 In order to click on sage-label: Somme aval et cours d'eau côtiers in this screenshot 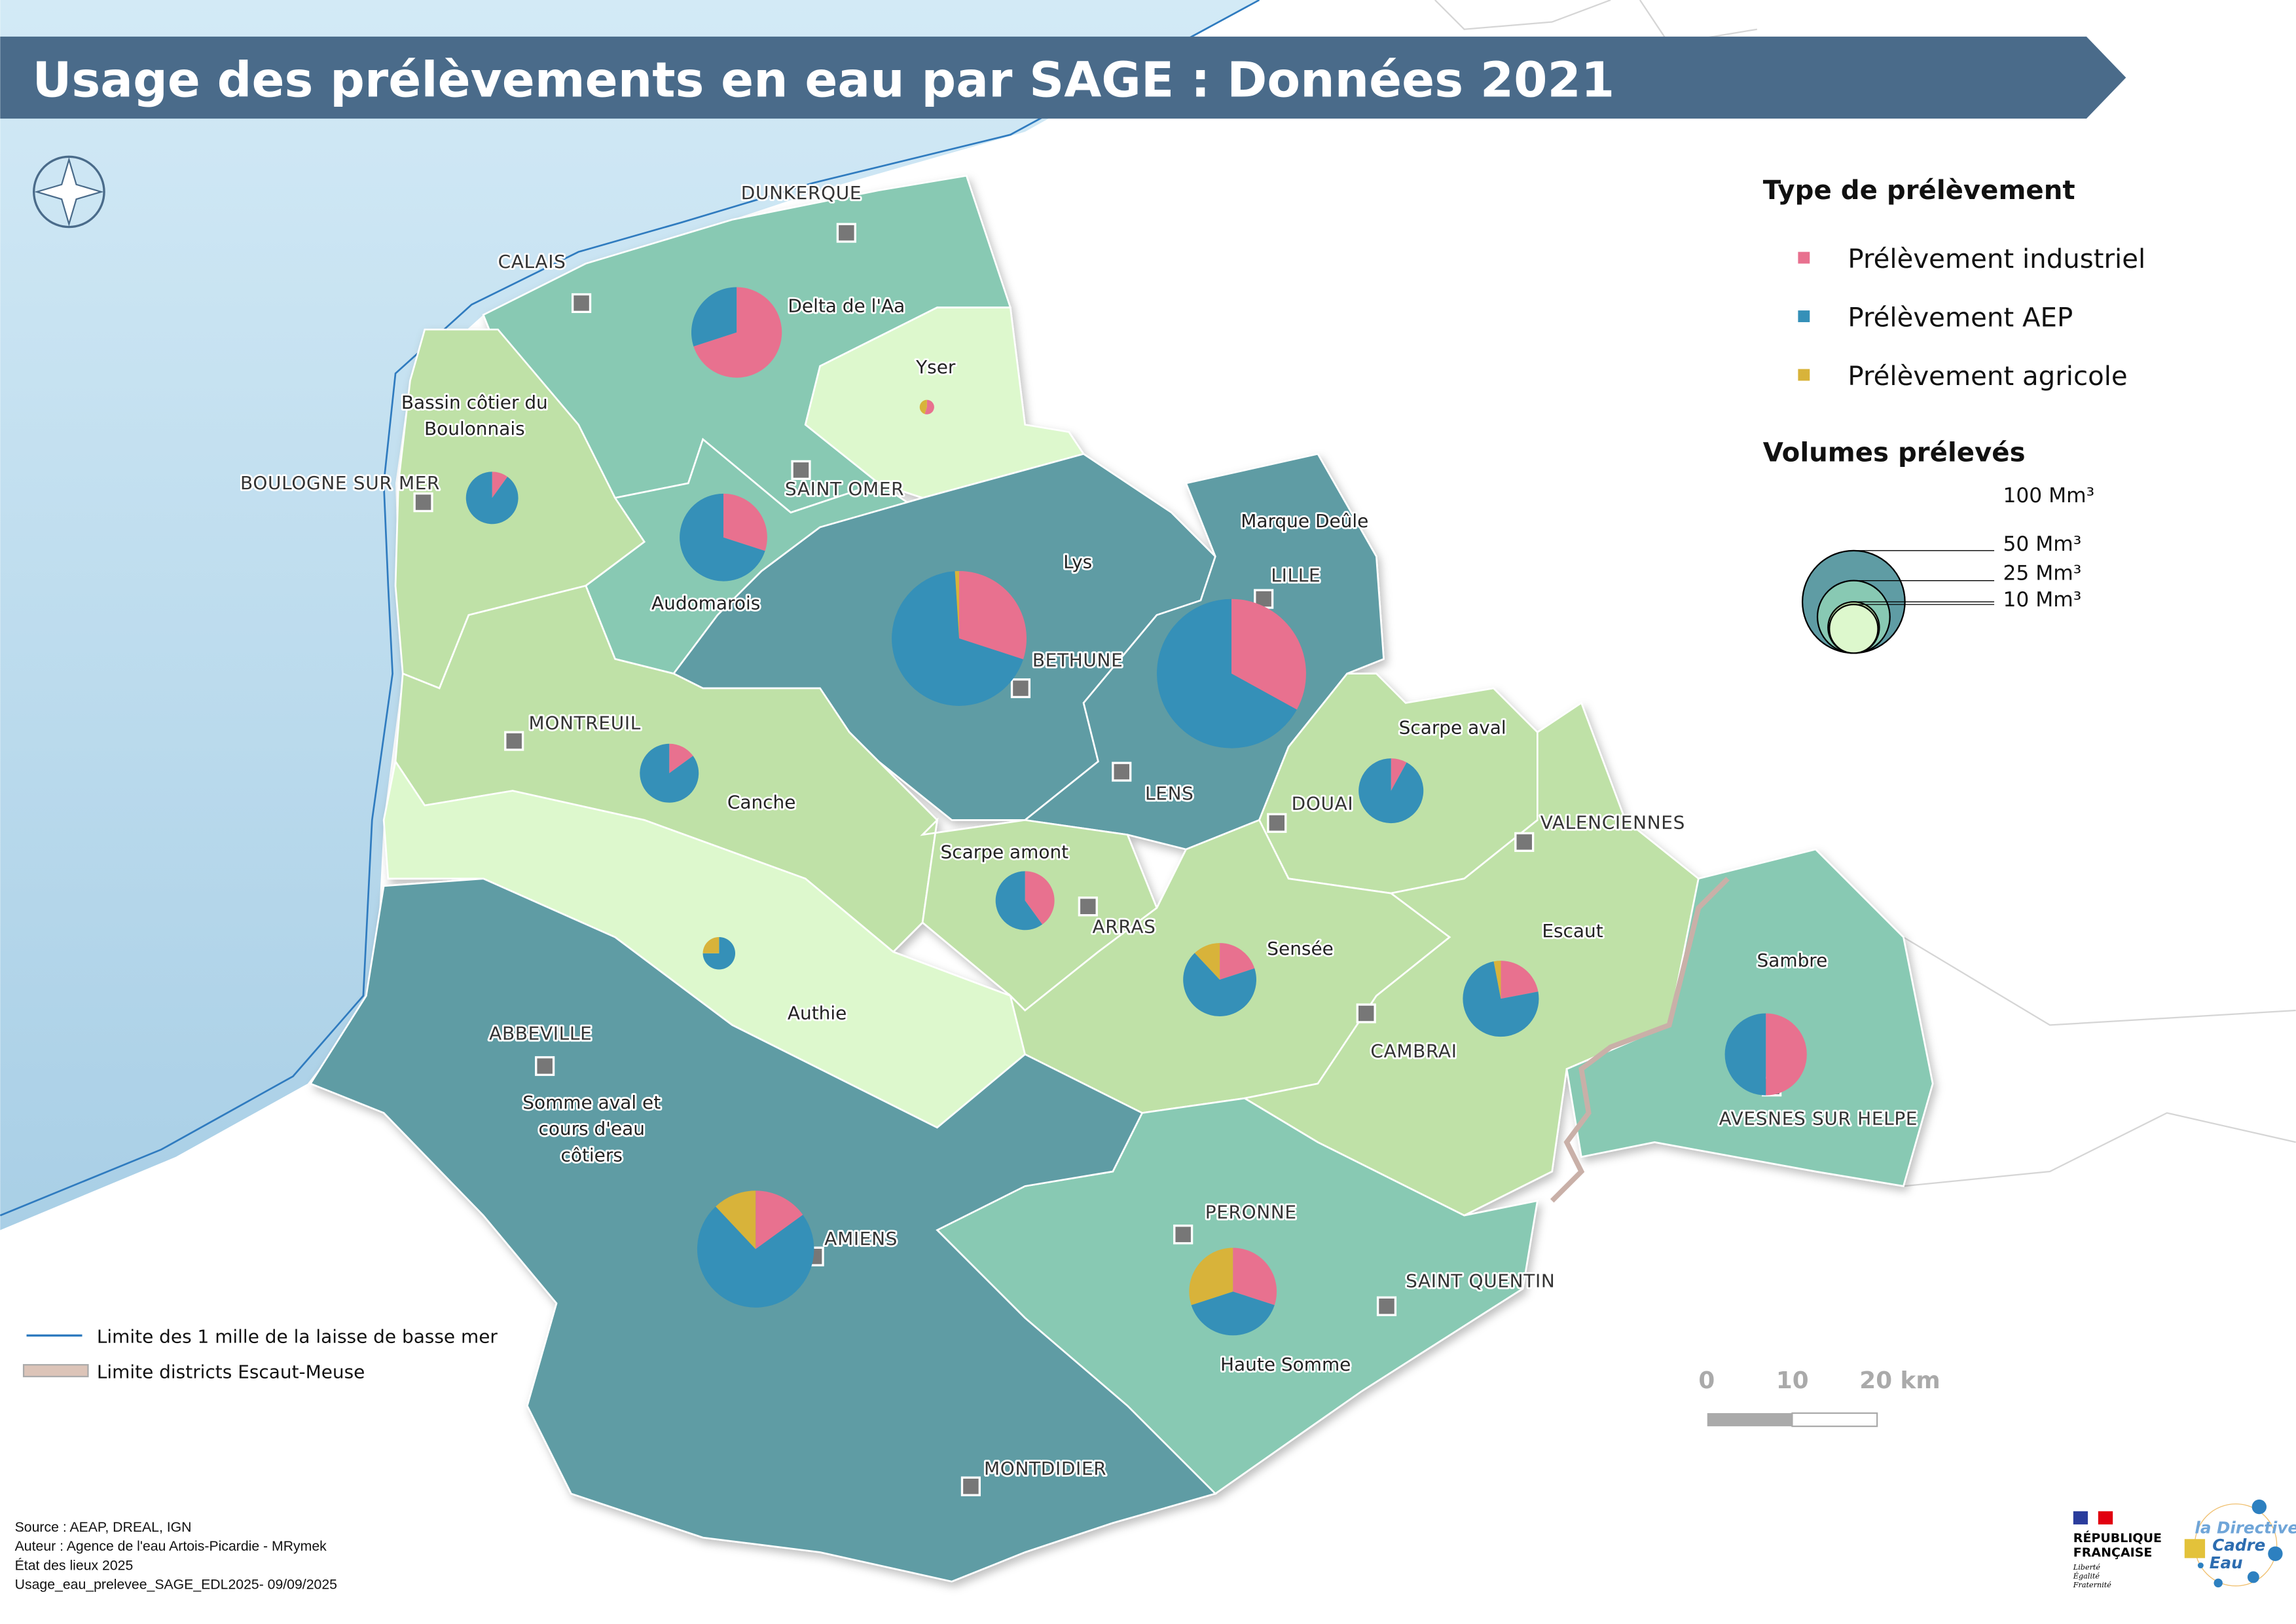, I will do `click(591, 1129)`.